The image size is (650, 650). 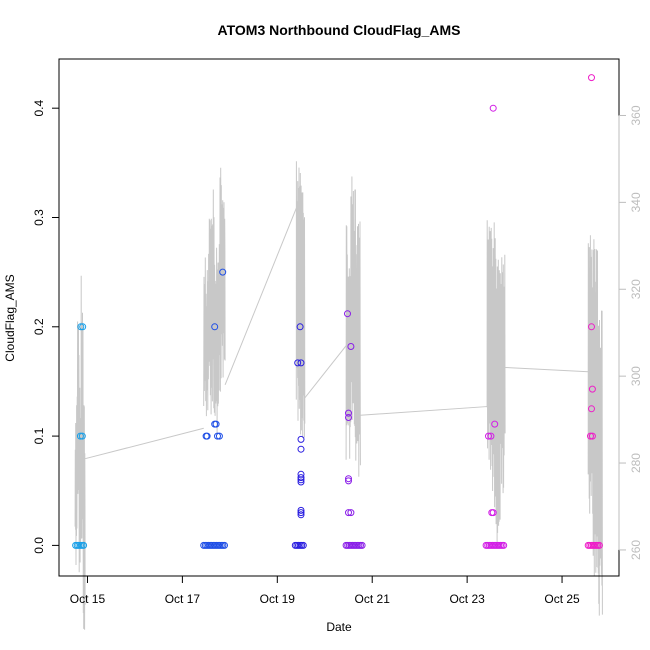 What do you see at coordinates (636, 202) in the screenshot?
I see `y2-tick-label: 340` at bounding box center [636, 202].